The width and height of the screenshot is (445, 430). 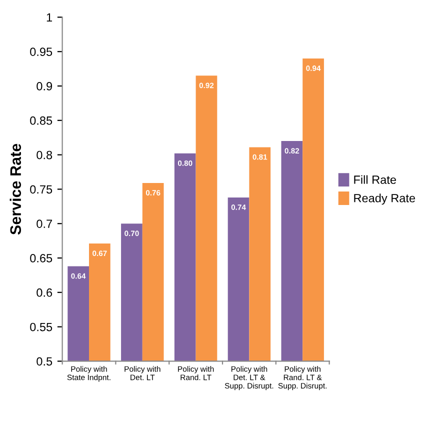 What do you see at coordinates (385, 199) in the screenshot?
I see `legend-label: Ready Rate` at bounding box center [385, 199].